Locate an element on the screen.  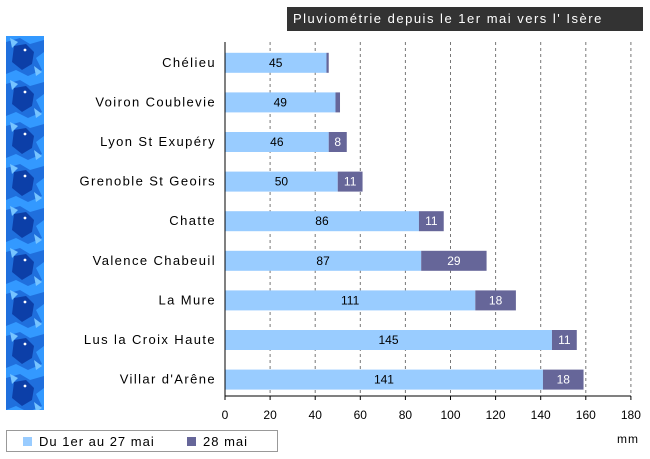
x-tick-label: 100 is located at coordinates (450, 415).